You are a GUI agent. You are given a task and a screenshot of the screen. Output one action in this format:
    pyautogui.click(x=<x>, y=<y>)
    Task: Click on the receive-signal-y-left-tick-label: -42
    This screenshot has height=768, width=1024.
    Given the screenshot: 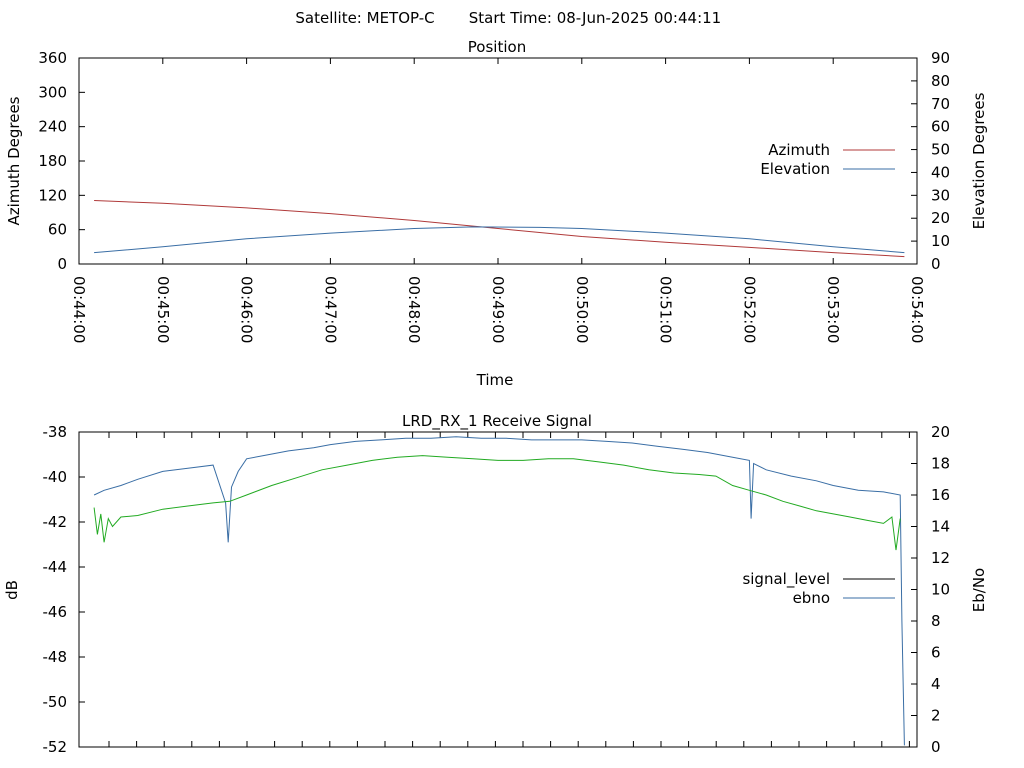 What is the action you would take?
    pyautogui.click(x=55, y=522)
    